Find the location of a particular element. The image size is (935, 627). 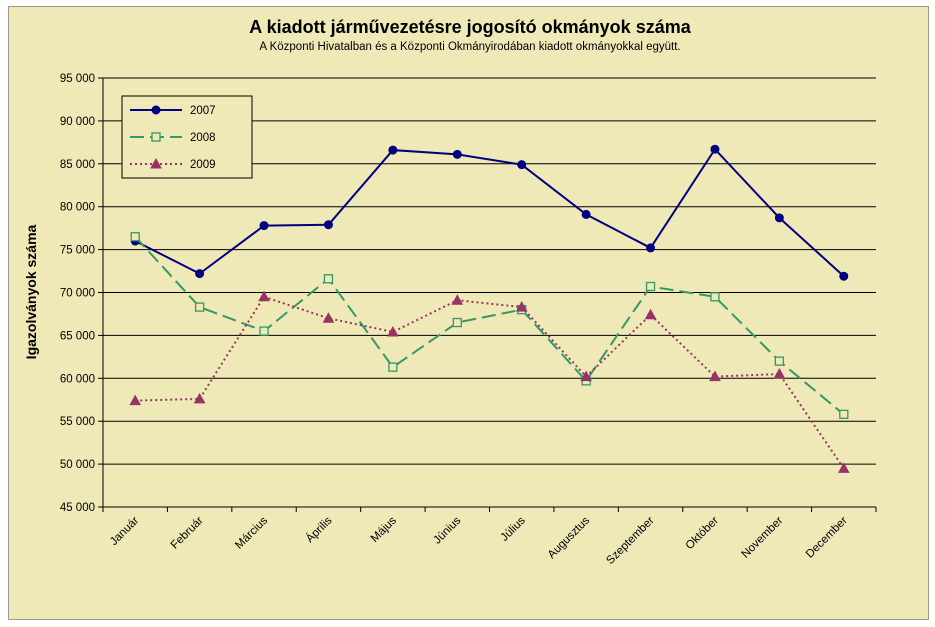

y-tick-label: 80 000 is located at coordinates (77, 208).